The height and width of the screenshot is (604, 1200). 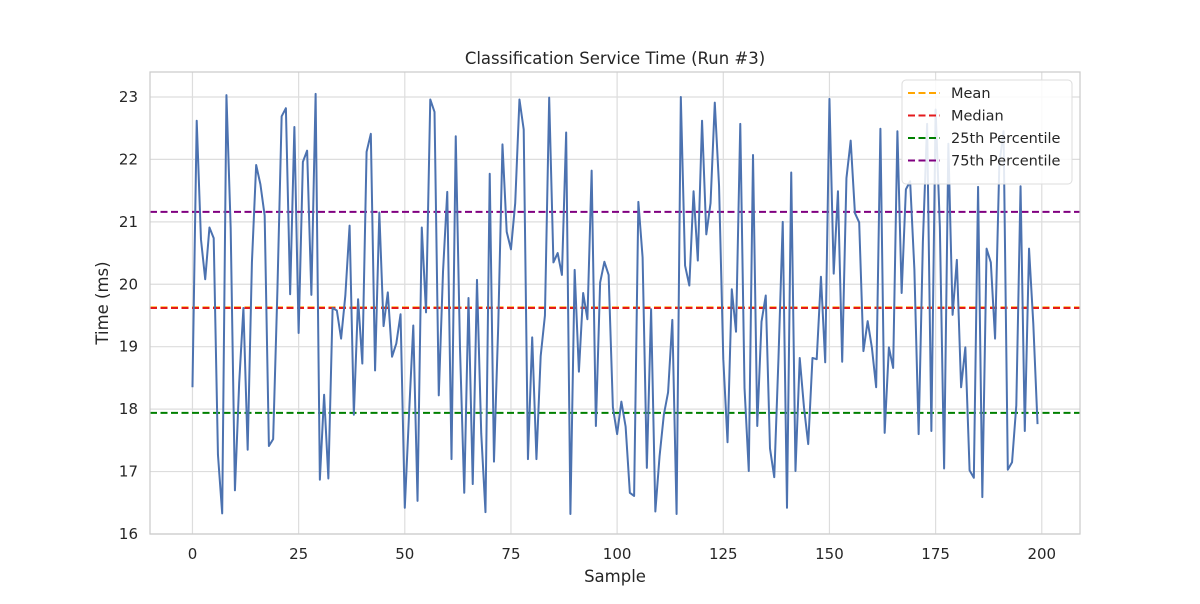 I want to click on x-axis-label: Sample, so click(x=615, y=576).